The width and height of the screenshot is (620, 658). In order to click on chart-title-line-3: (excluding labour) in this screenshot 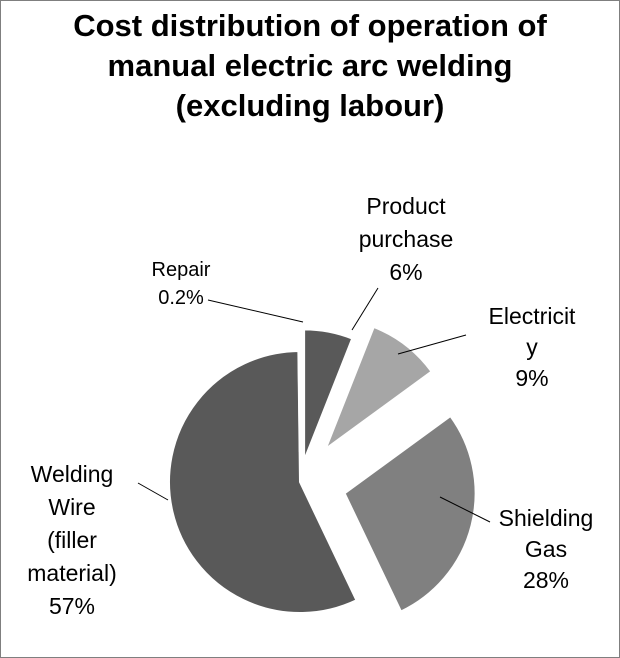, I will do `click(310, 105)`.